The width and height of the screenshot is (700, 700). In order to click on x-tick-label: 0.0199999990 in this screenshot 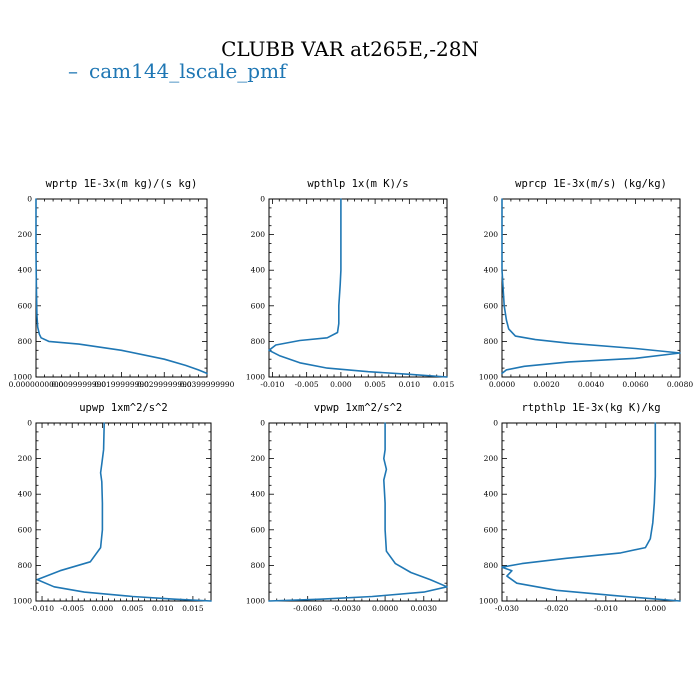, I will do `click(121, 384)`.